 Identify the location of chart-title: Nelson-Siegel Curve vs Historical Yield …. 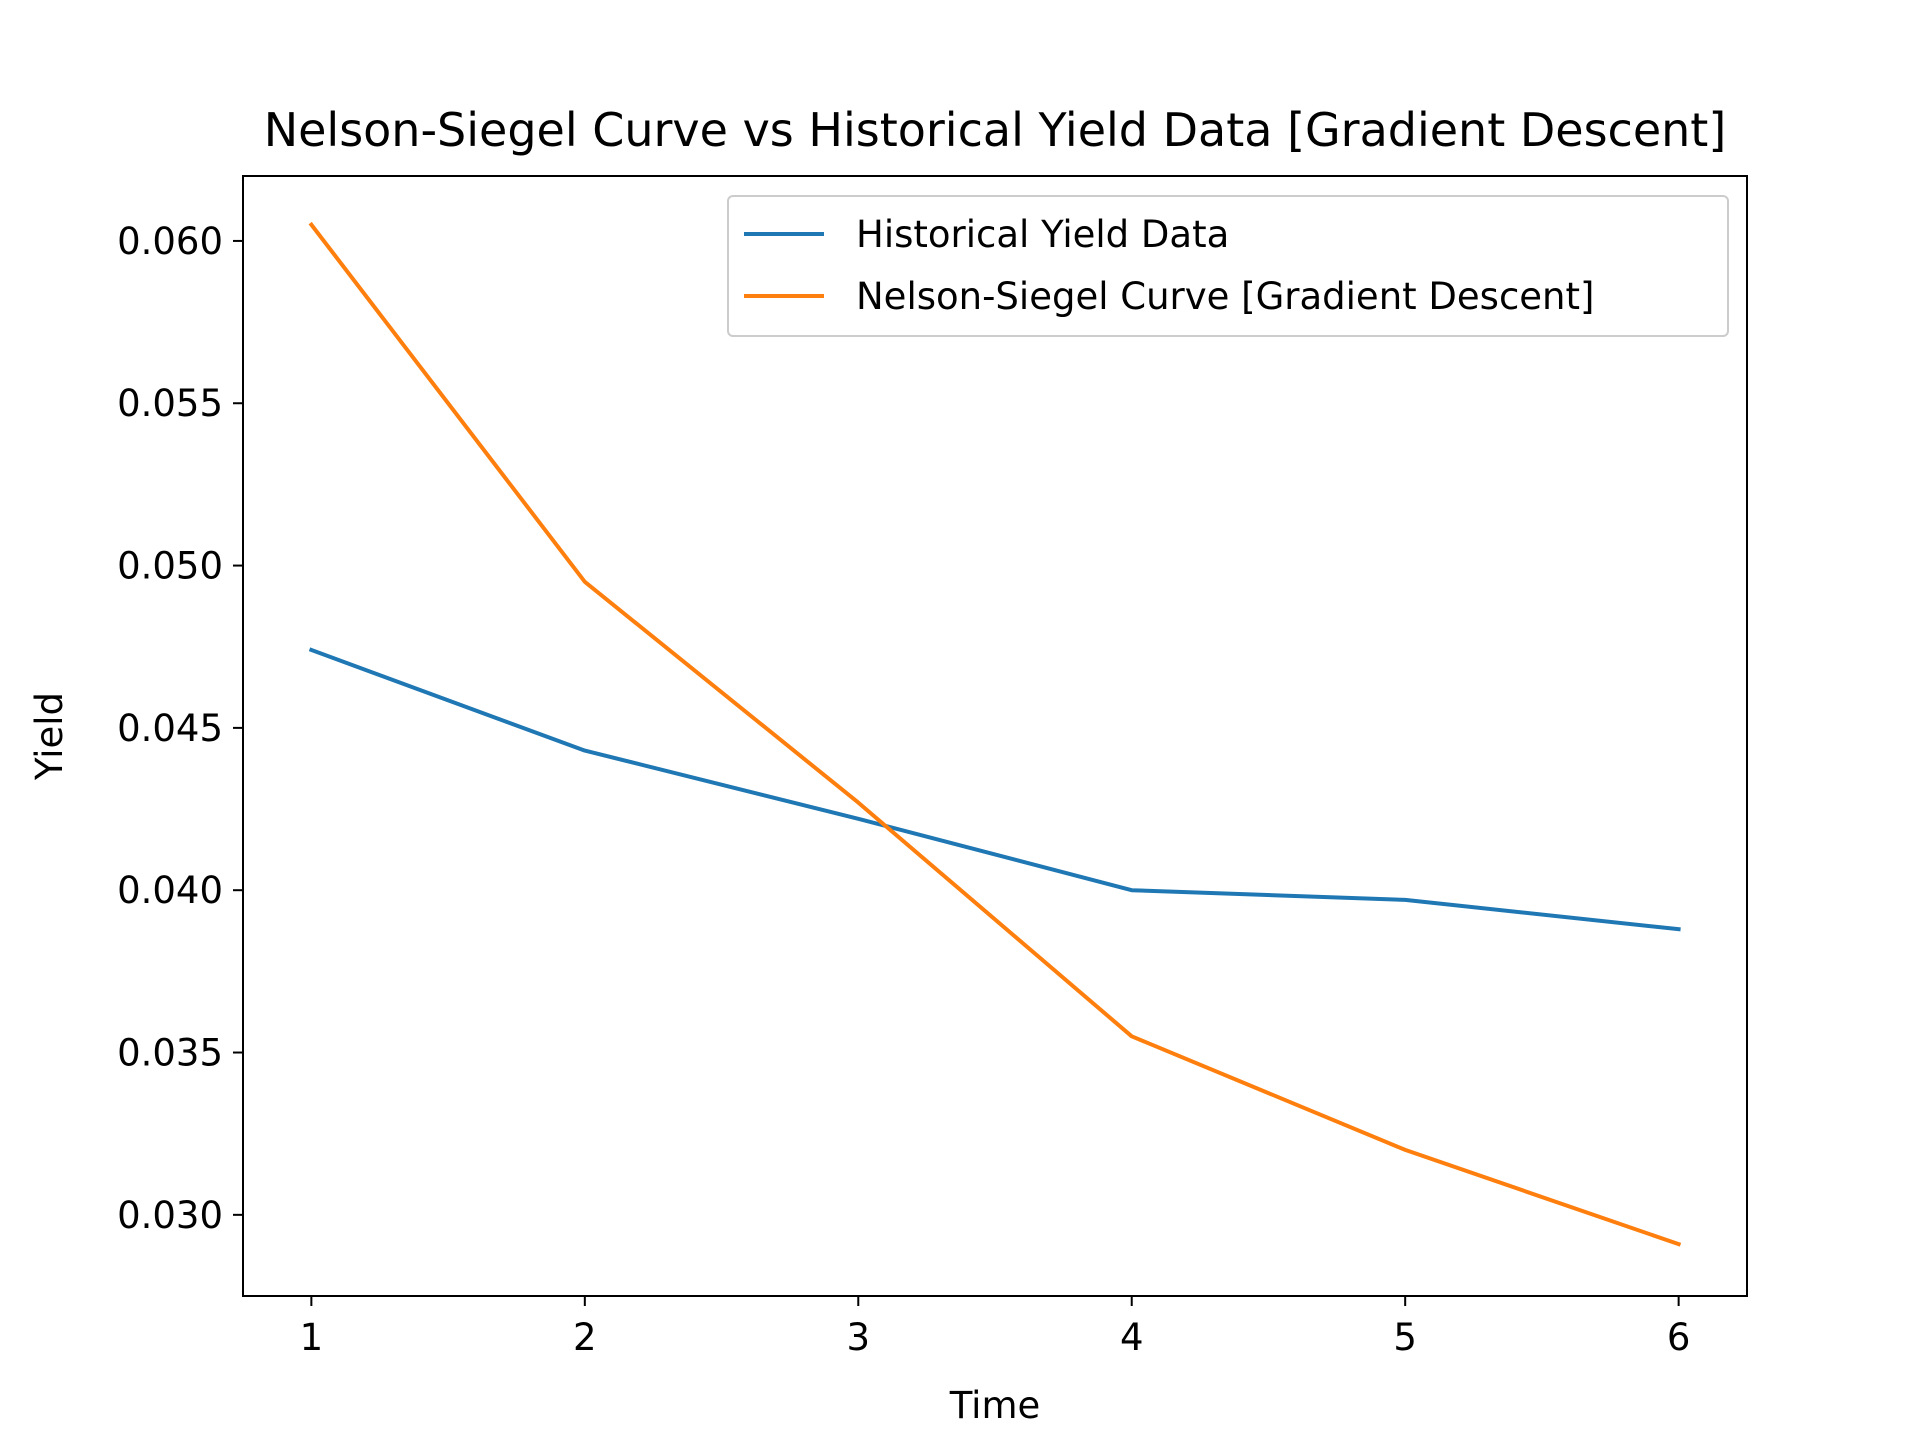
(995, 130).